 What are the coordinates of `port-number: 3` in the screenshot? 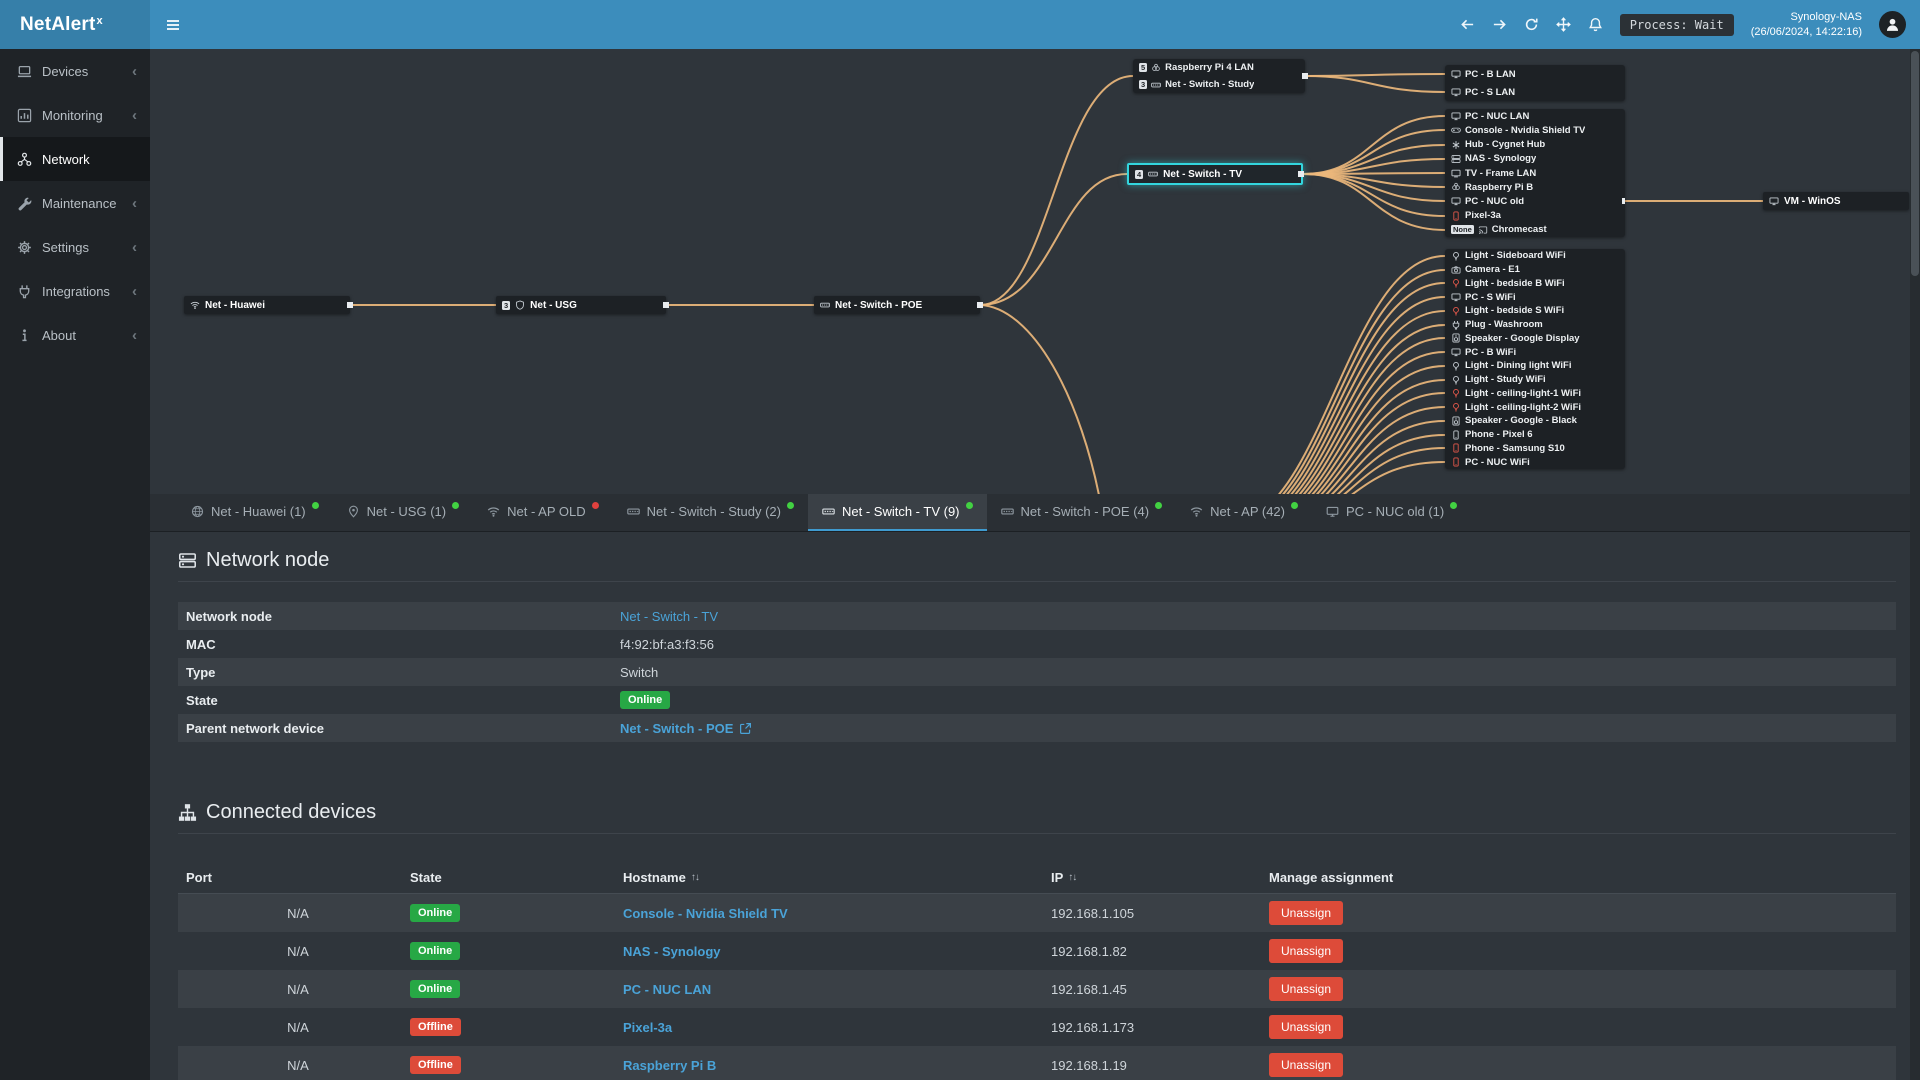 It's located at (1143, 84).